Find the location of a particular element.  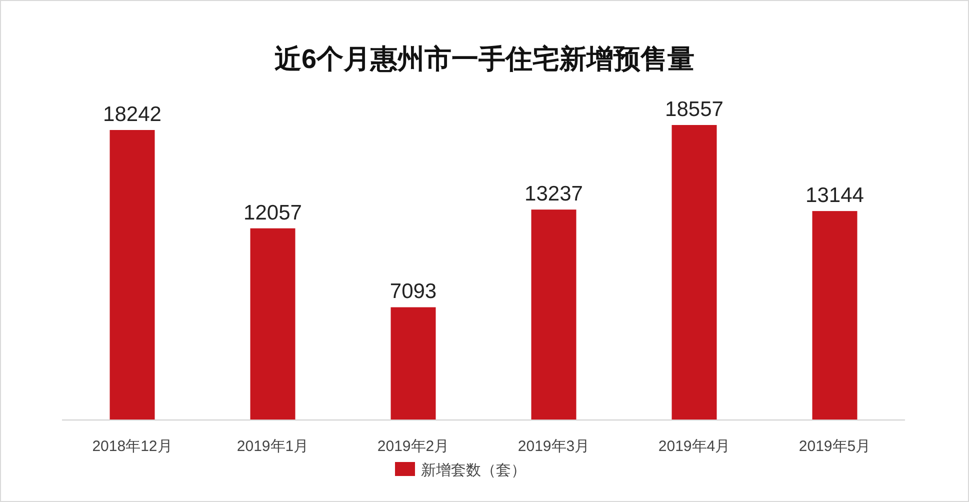

data-label: 13144 is located at coordinates (835, 196).